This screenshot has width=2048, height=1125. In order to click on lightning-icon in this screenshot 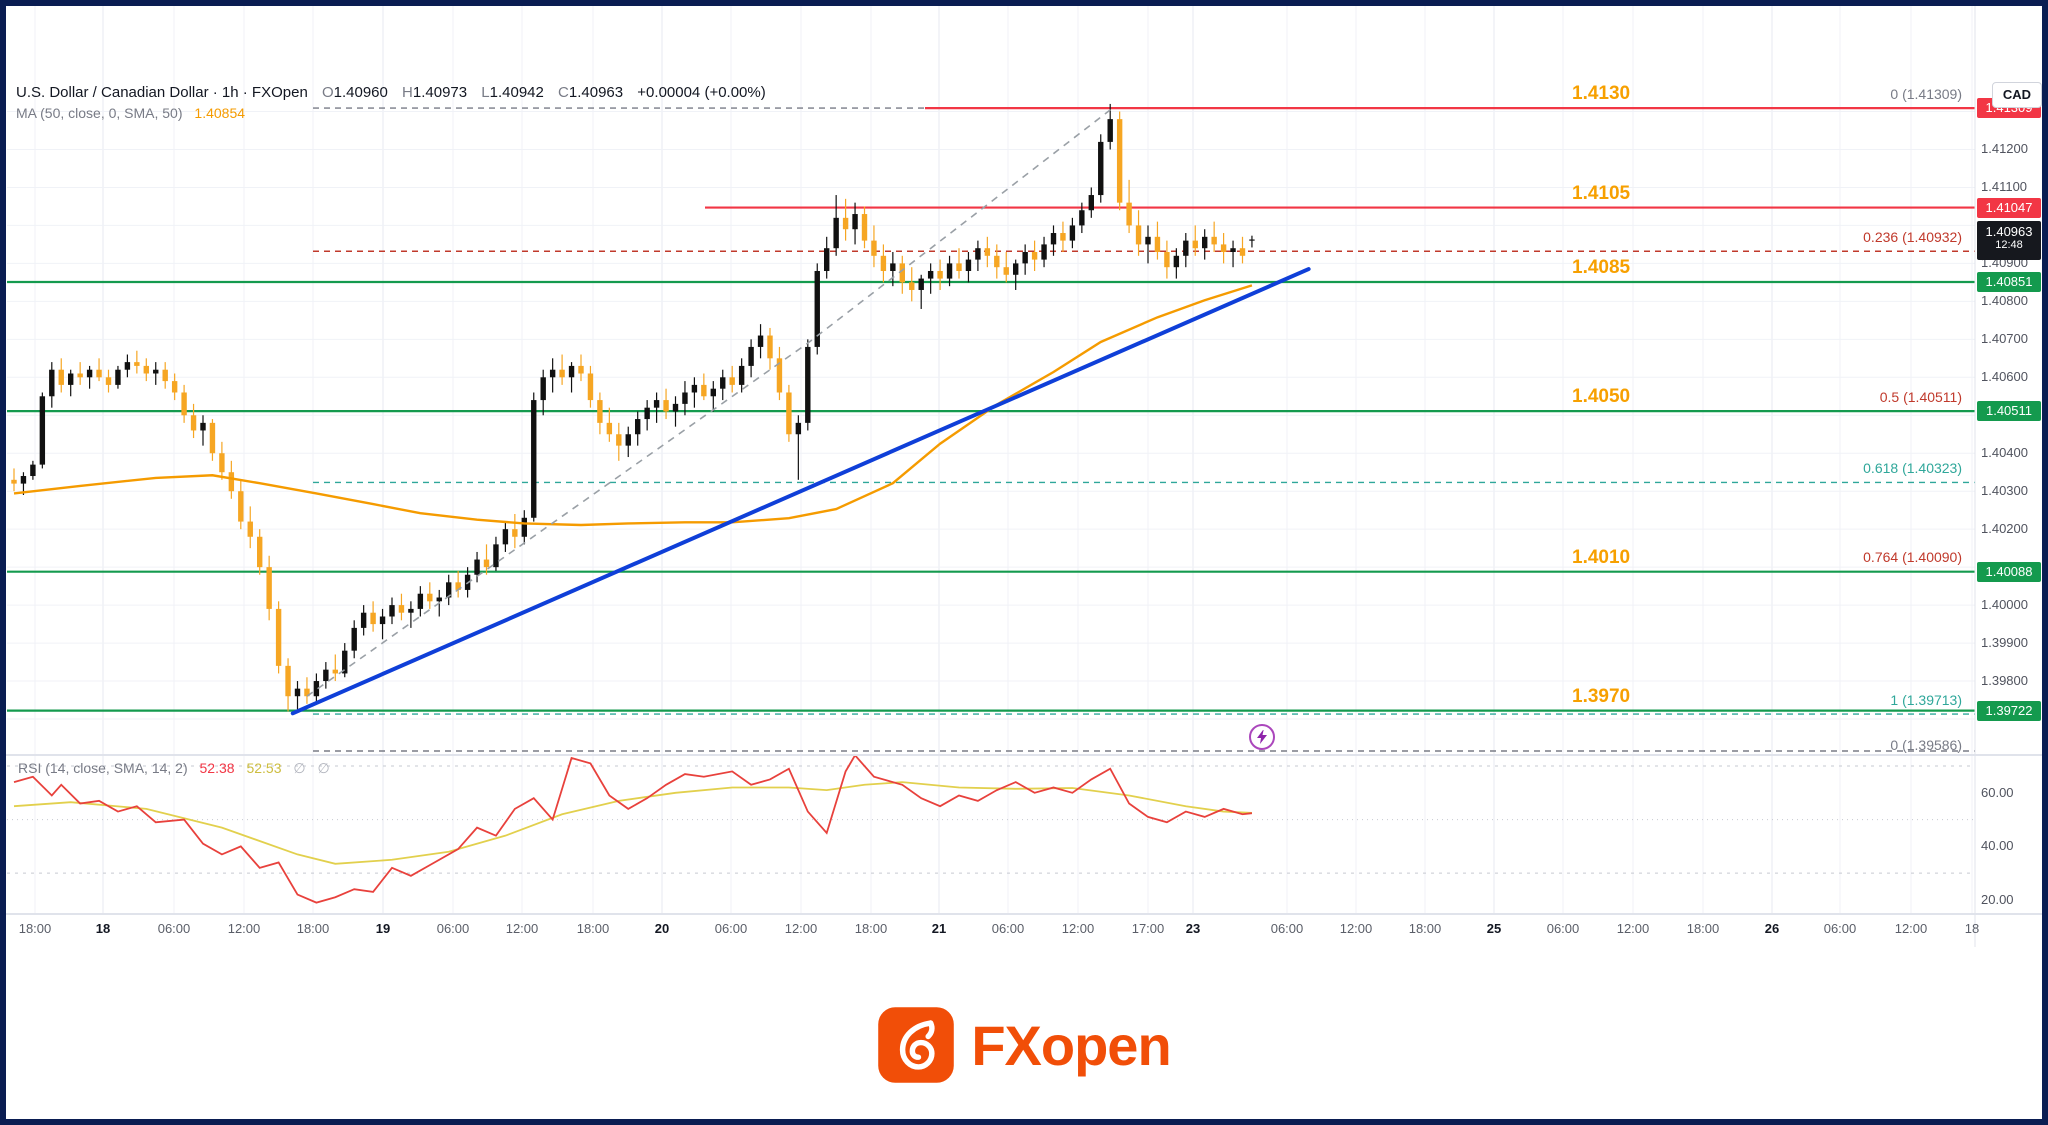, I will do `click(1262, 737)`.